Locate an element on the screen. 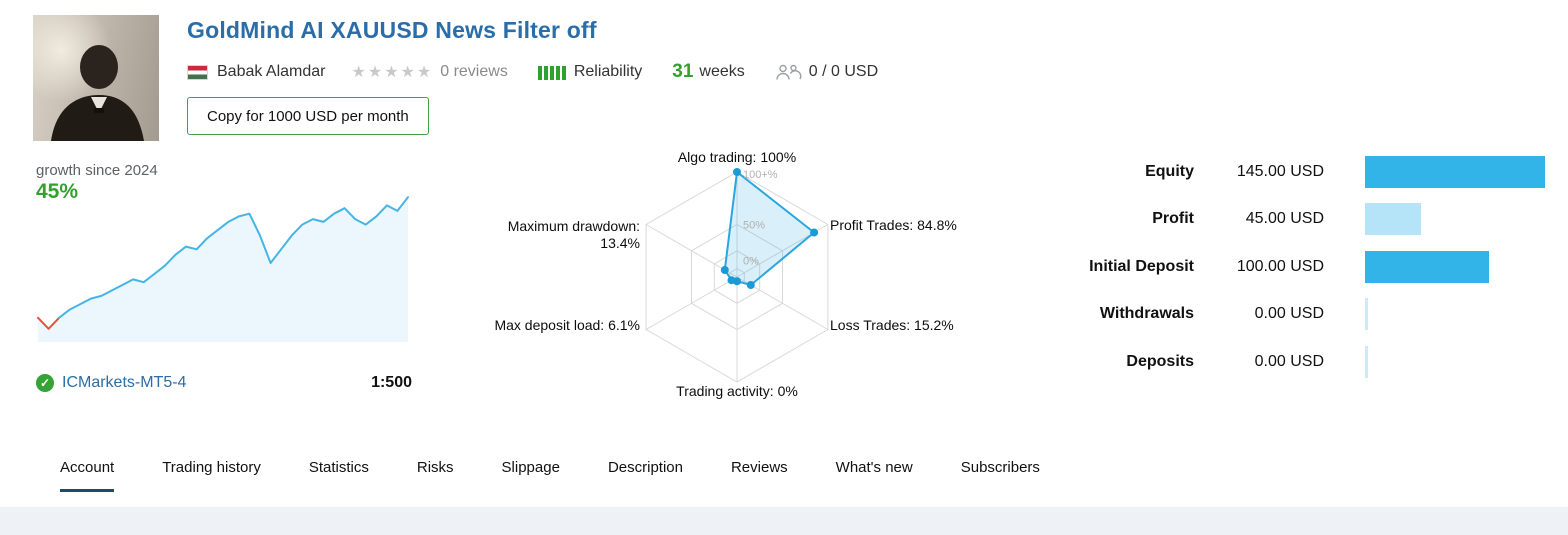 The height and width of the screenshot is (535, 1568). svg-text: 50% is located at coordinates (754, 226).